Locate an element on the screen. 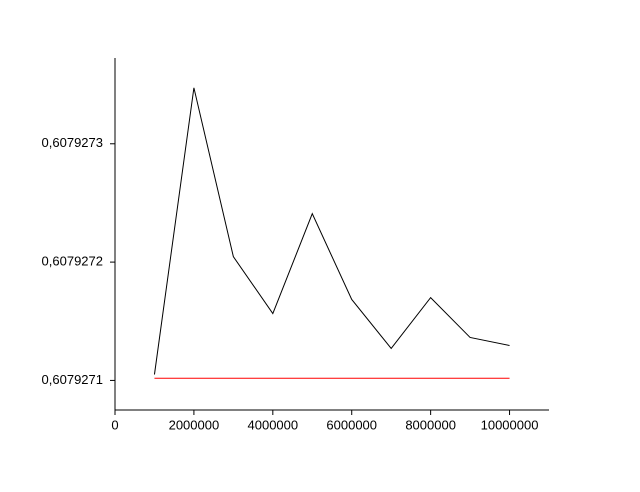 This screenshot has height=492, width=640. y-tick-label: 0,6079273 is located at coordinates (72, 142).